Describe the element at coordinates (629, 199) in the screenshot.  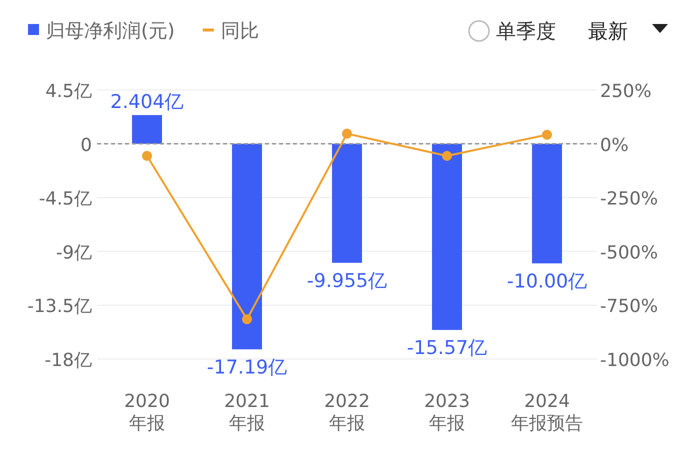
I see `y2tick: -250%` at that location.